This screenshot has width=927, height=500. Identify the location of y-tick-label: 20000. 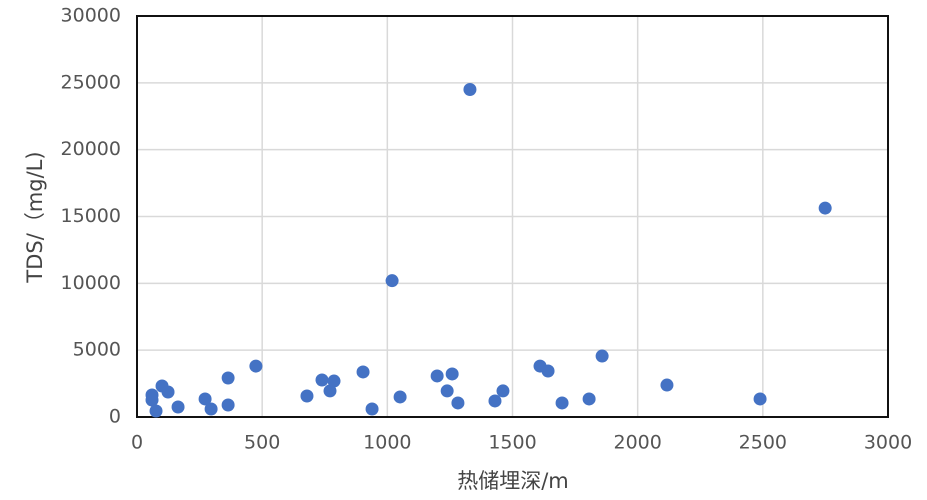
(91, 149).